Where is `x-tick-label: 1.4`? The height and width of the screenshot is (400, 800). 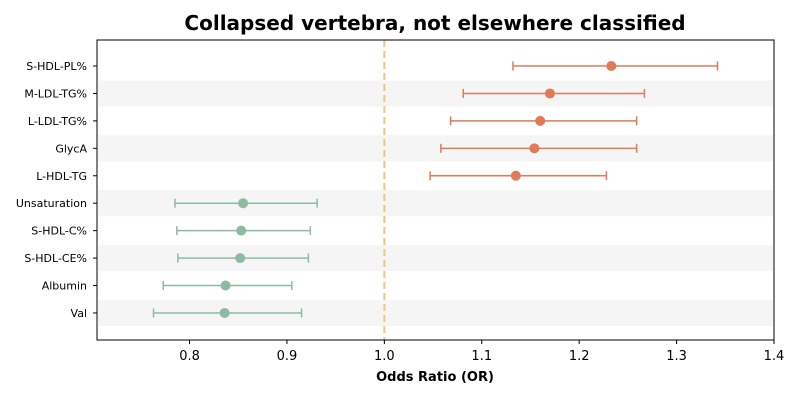
x-tick-label: 1.4 is located at coordinates (774, 356).